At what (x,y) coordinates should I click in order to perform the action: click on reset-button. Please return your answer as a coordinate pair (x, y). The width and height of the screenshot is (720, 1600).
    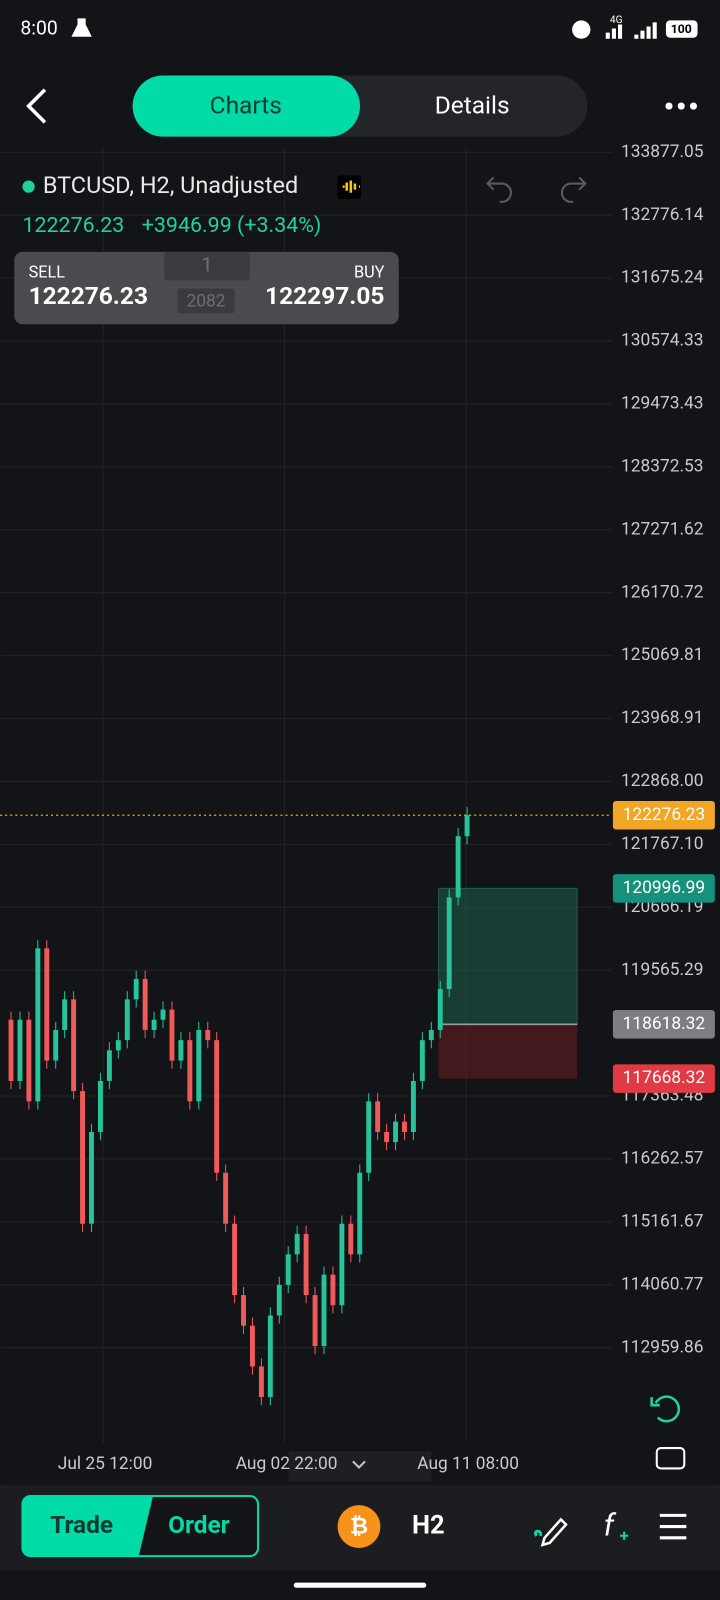
    Looking at the image, I should click on (667, 1409).